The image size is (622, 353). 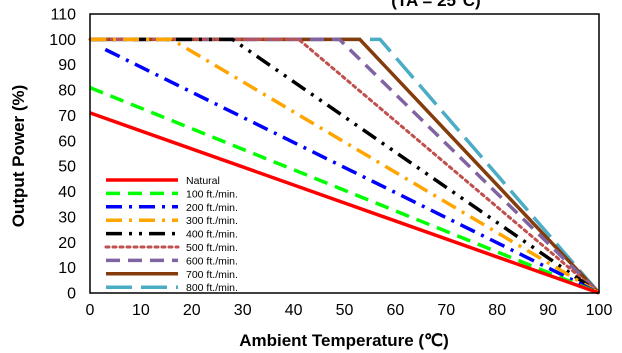 I want to click on y-tick-label: 60, so click(x=67, y=141).